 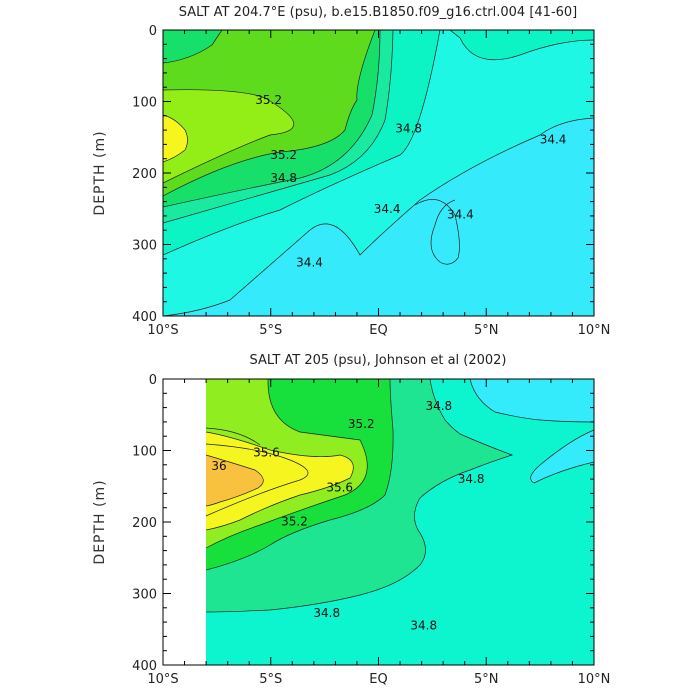 What do you see at coordinates (100, 521) in the screenshot?
I see `panel-obs-ylabel: DEPTH (m)` at bounding box center [100, 521].